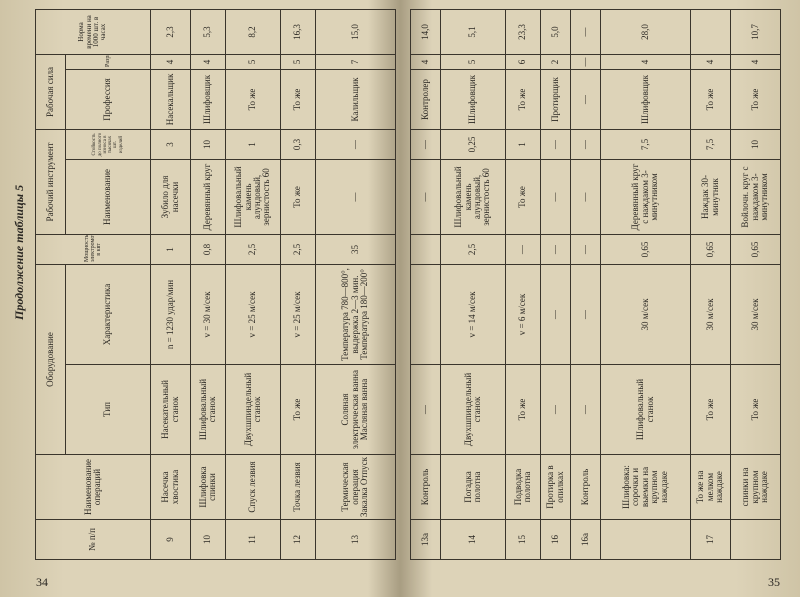 This screenshot has height=597, width=800. Describe the element at coordinates (755, 197) in the screenshot. I see `table-cell: Войлочн. круг с наждаком 3-минутником` at that location.